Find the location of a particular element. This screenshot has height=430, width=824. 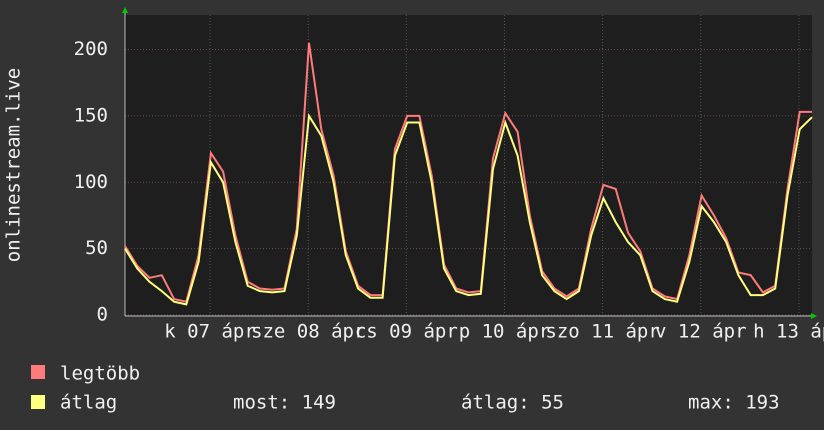

y-tick-label: 50 is located at coordinates (96, 248).